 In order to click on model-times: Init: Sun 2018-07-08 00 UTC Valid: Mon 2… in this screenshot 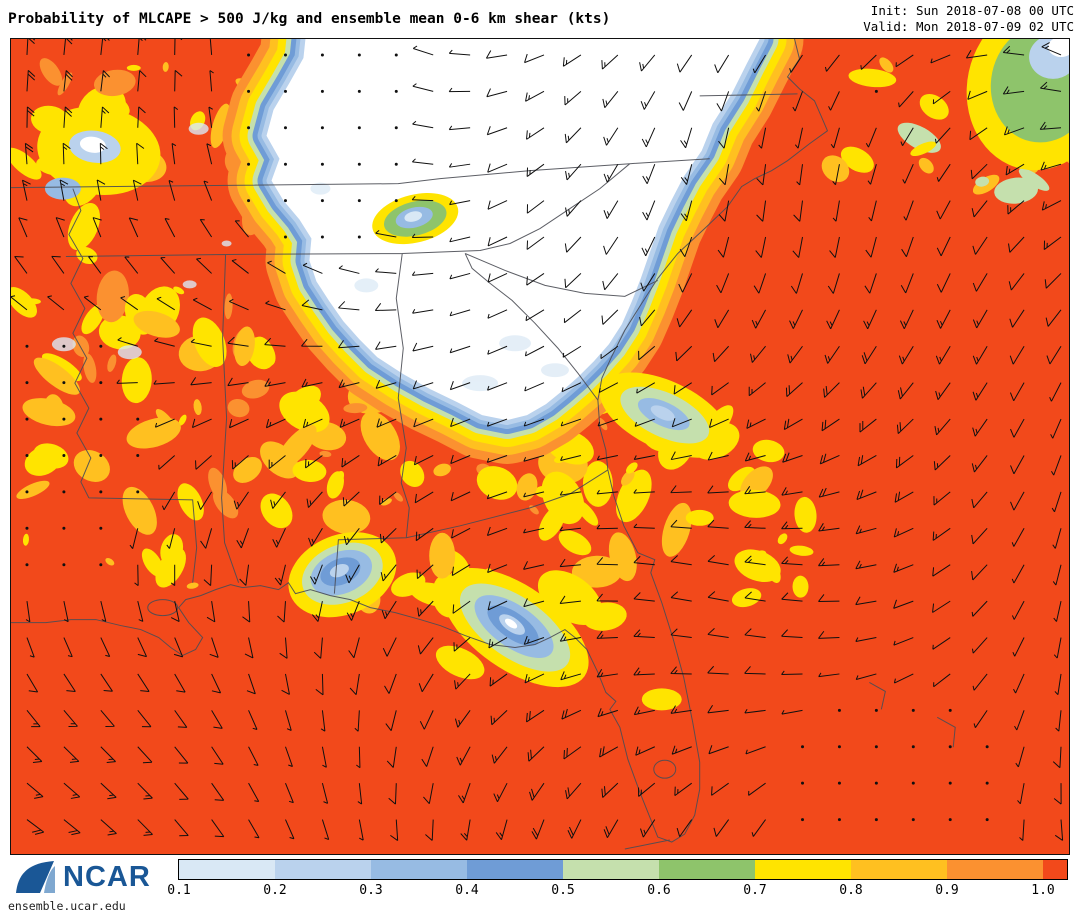, I will do `click(968, 19)`.